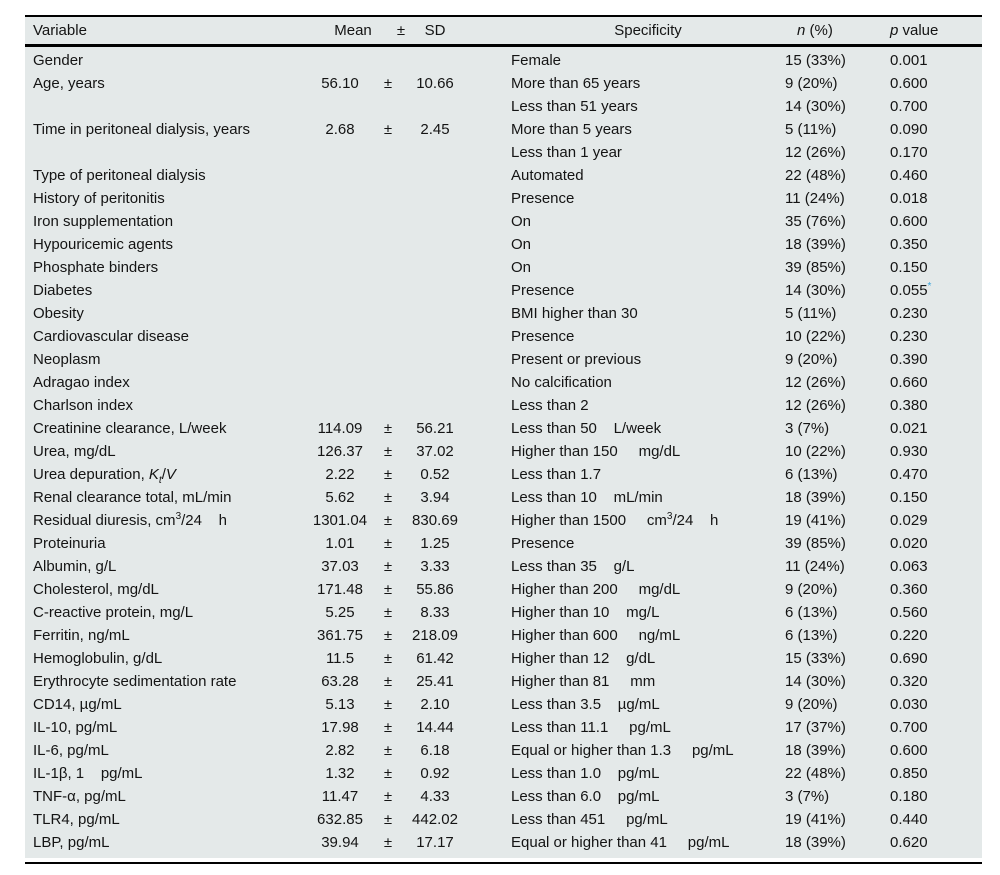 Image resolution: width=1000 pixels, height=875 pixels. What do you see at coordinates (435, 474) in the screenshot?
I see `cell-sd: 0.52` at bounding box center [435, 474].